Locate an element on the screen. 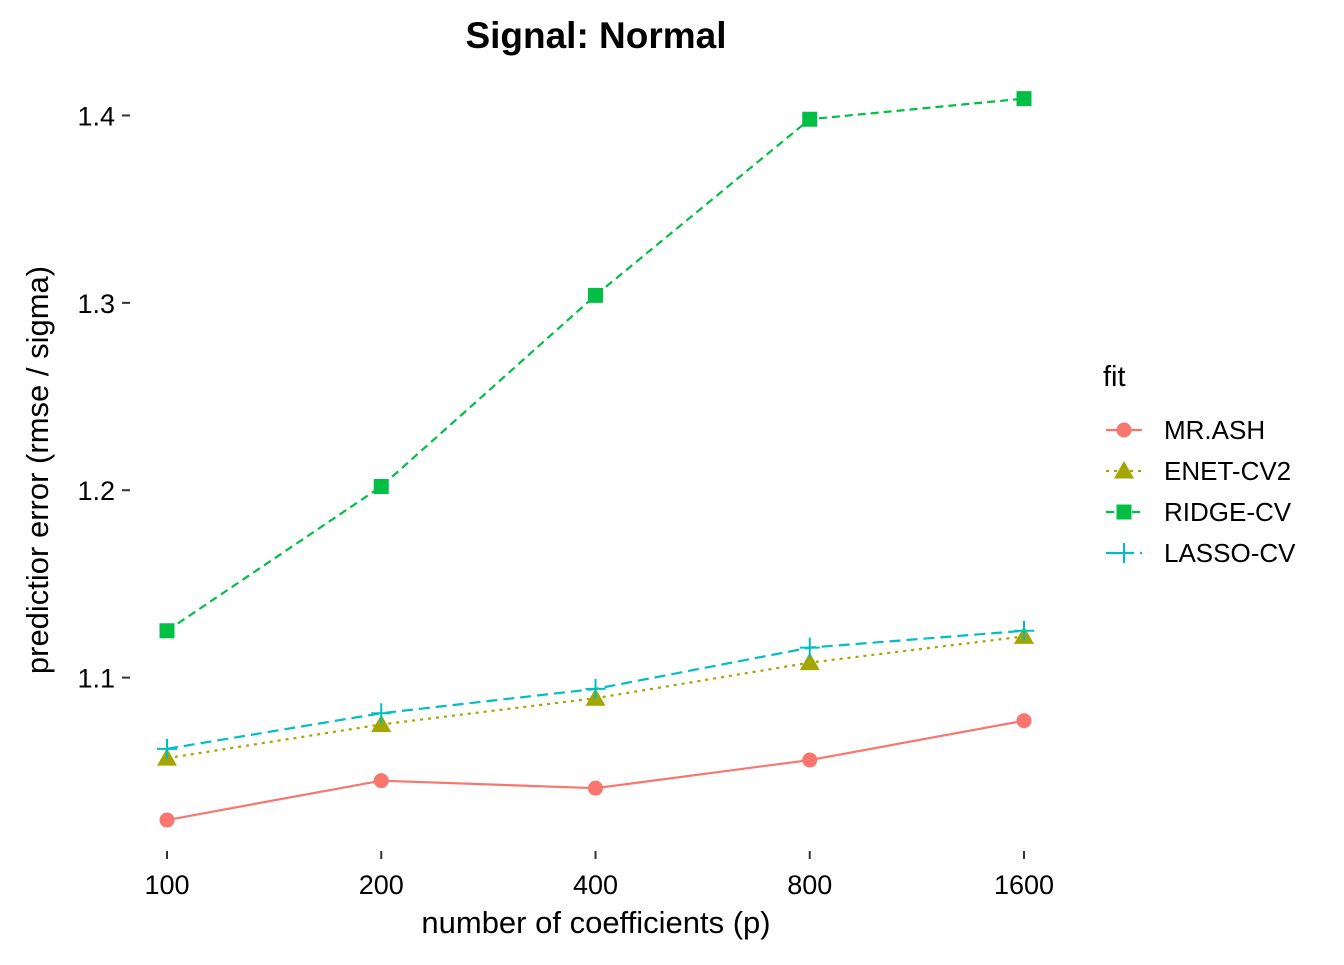 The height and width of the screenshot is (965, 1344). y-axis: 1.1 1.2 1.3 1.4 is located at coordinates (103, 397).